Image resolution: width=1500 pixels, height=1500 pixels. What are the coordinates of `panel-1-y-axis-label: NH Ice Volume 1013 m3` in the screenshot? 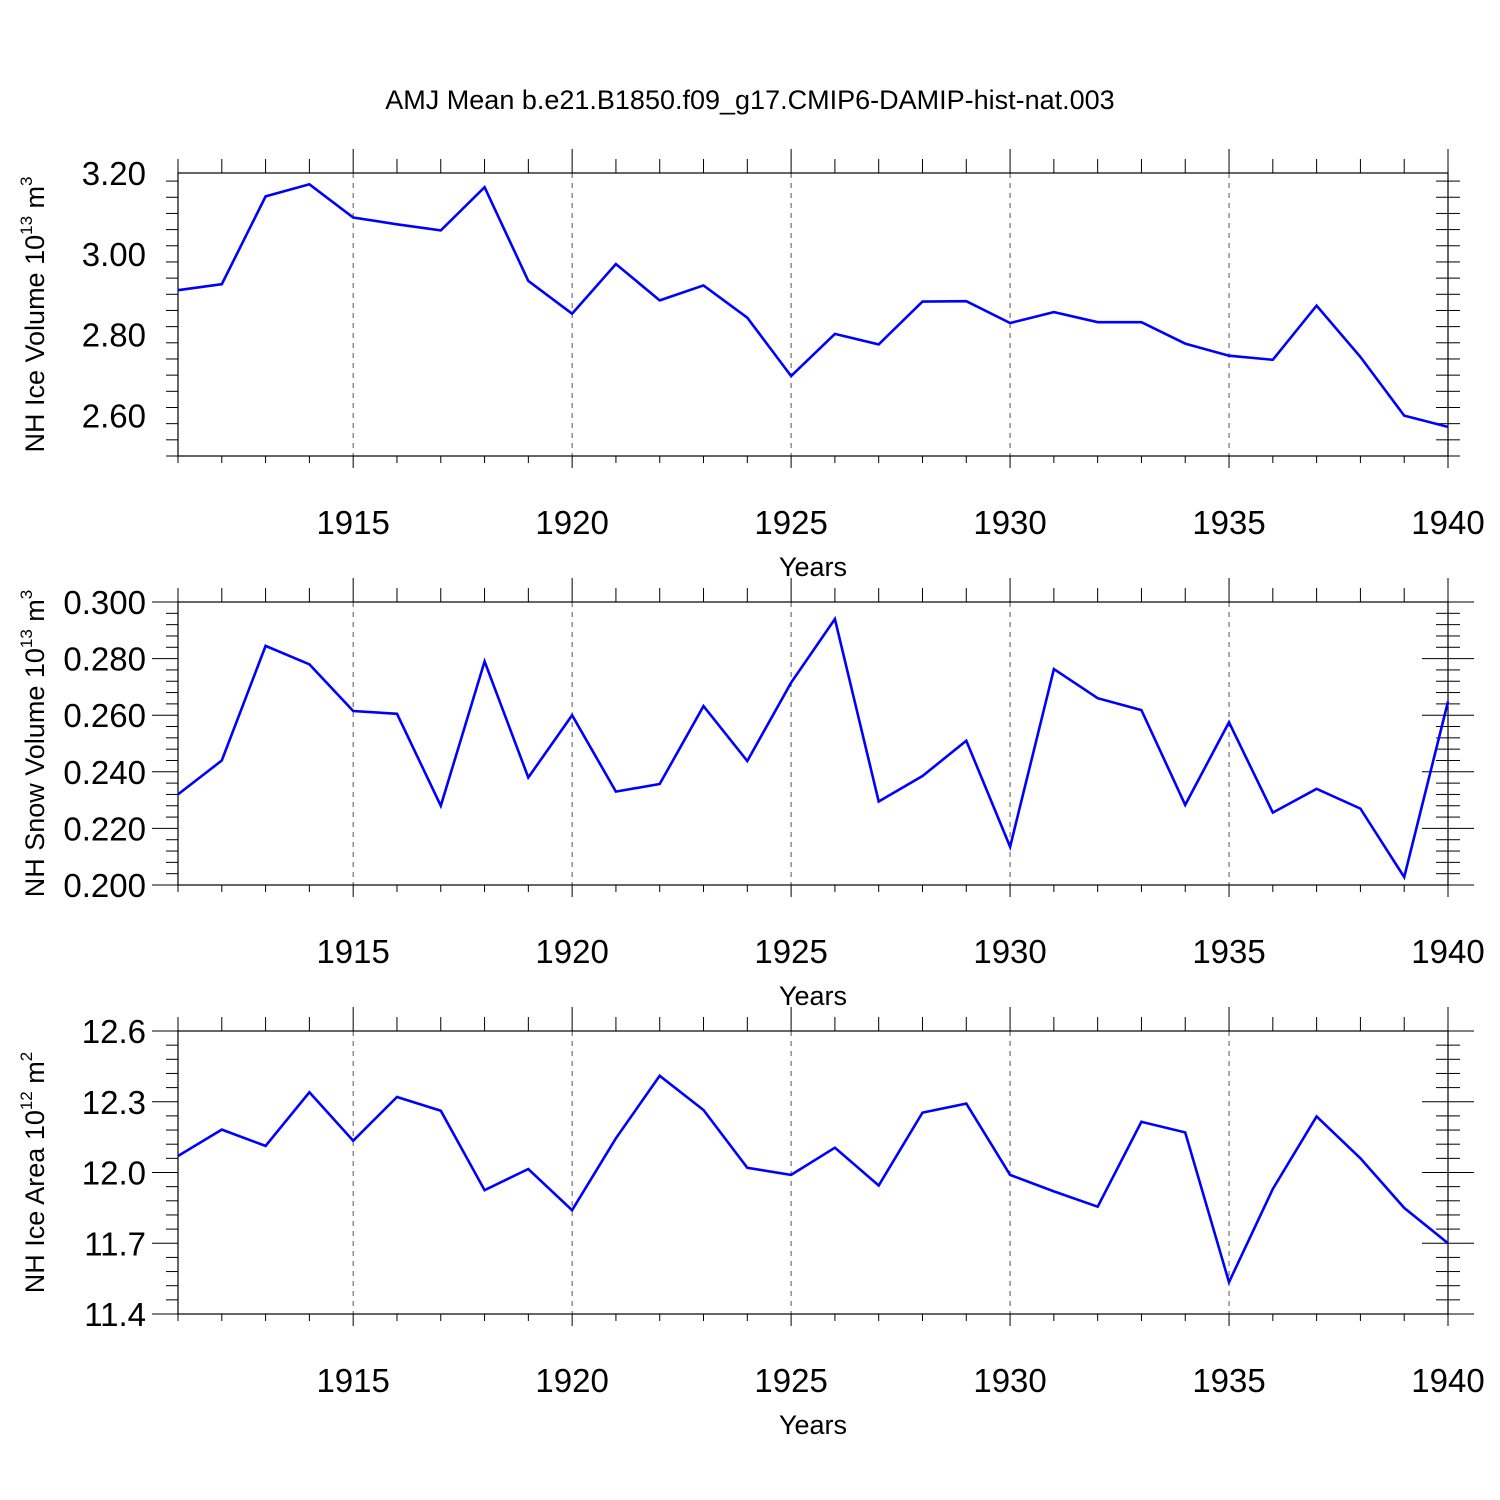 It's located at (33, 315).